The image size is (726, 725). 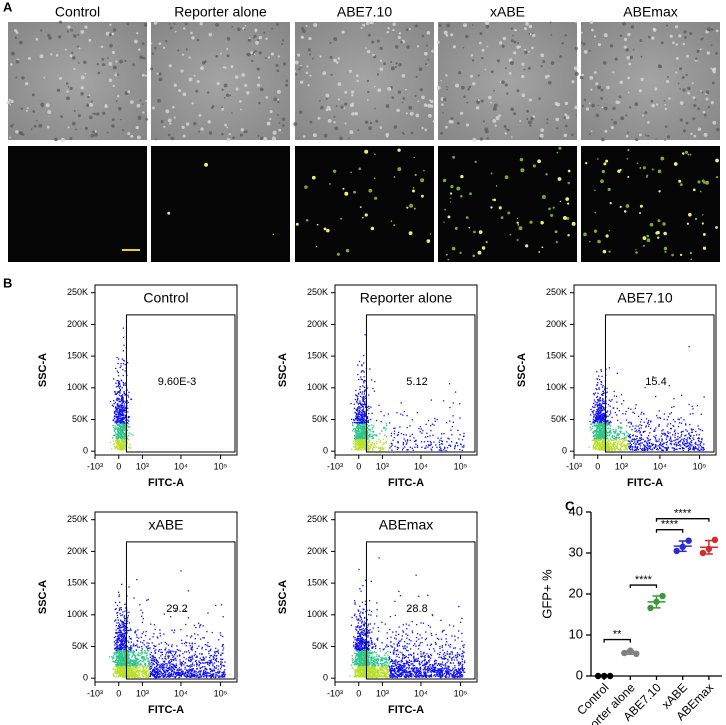 What do you see at coordinates (77, 324) in the screenshot?
I see `y-tick-label: 200K` at bounding box center [77, 324].